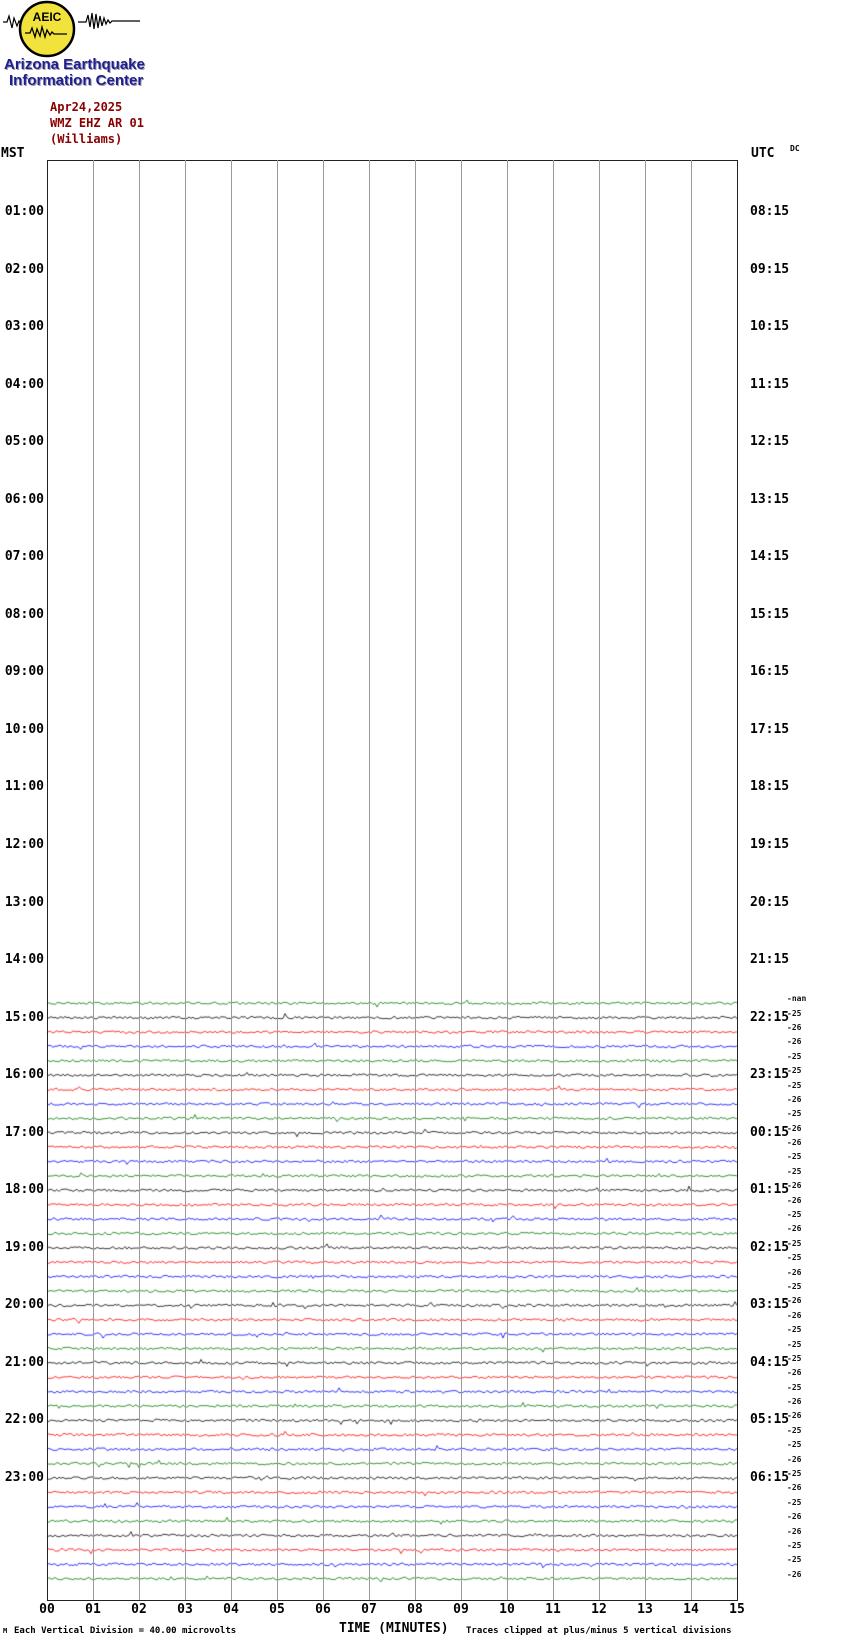  What do you see at coordinates (691, 1609) in the screenshot?
I see `x-tick-label: 14` at bounding box center [691, 1609].